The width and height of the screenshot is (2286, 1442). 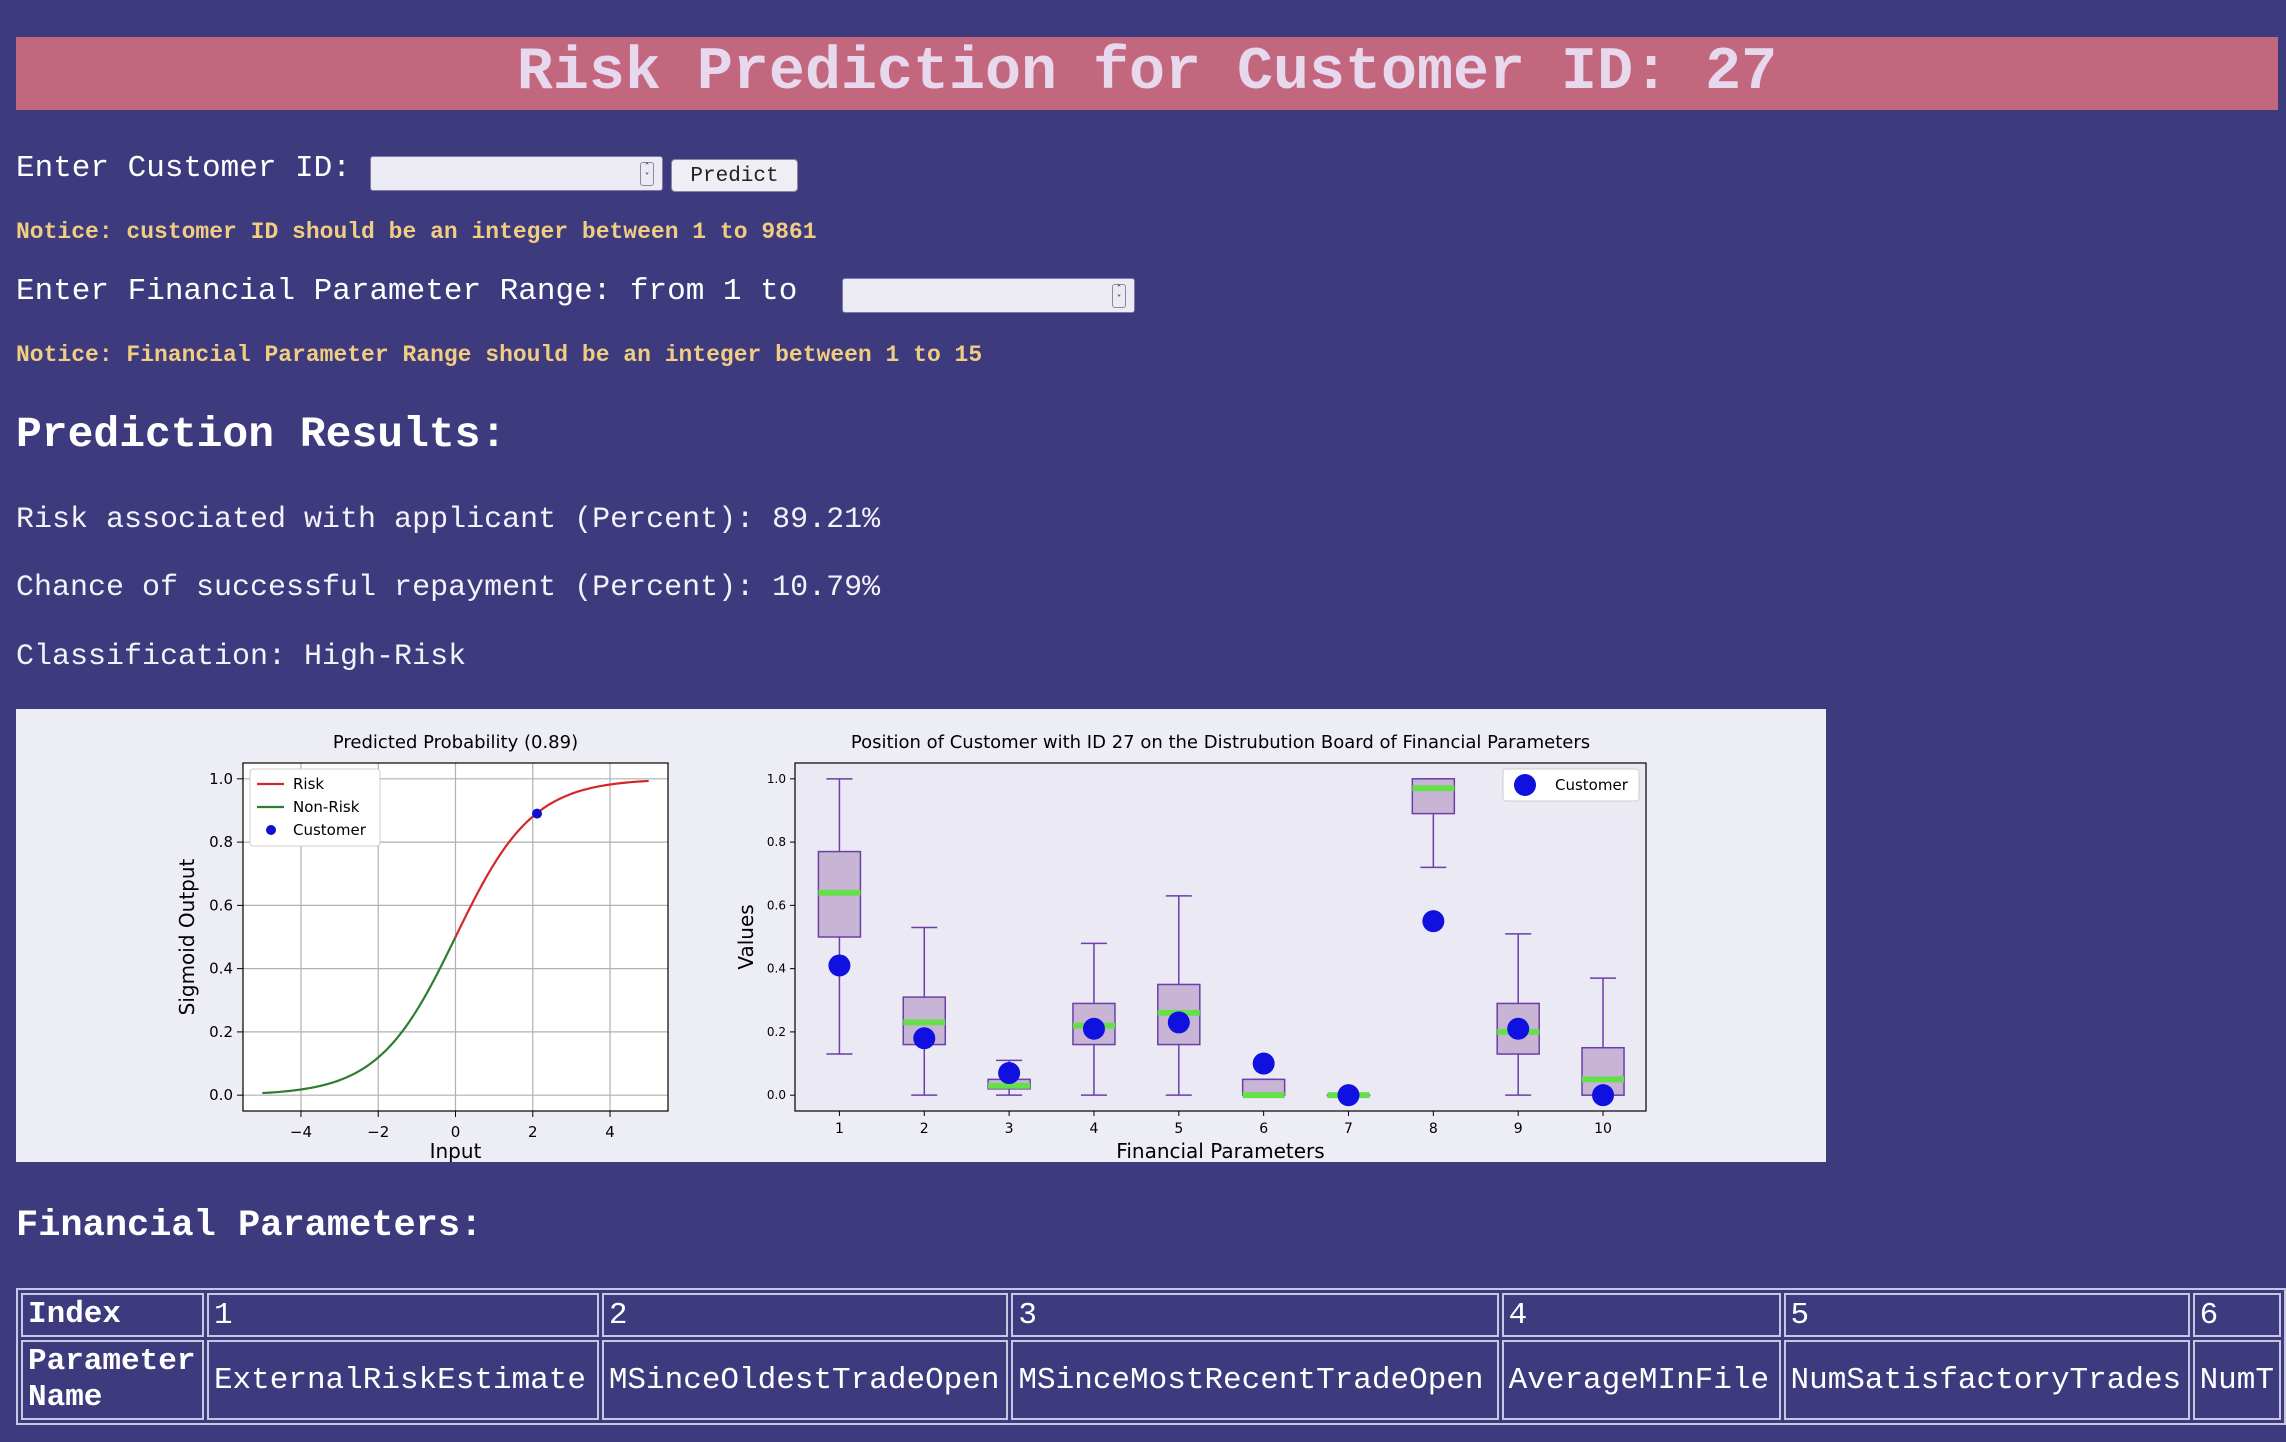 I want to click on table-cell: ExternalRiskEstimate, so click(x=402, y=1380).